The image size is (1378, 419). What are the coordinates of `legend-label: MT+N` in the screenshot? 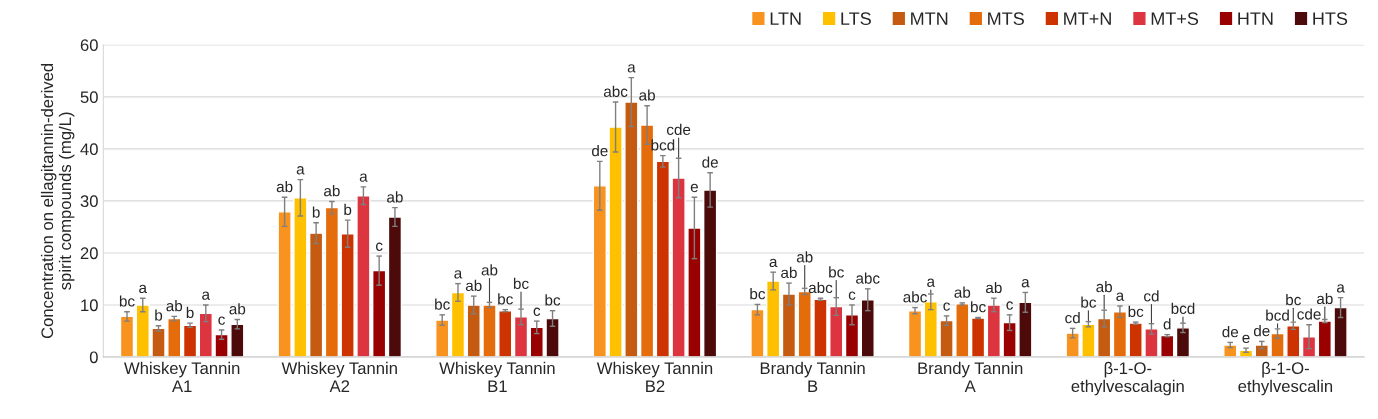 It's located at (1087, 18).